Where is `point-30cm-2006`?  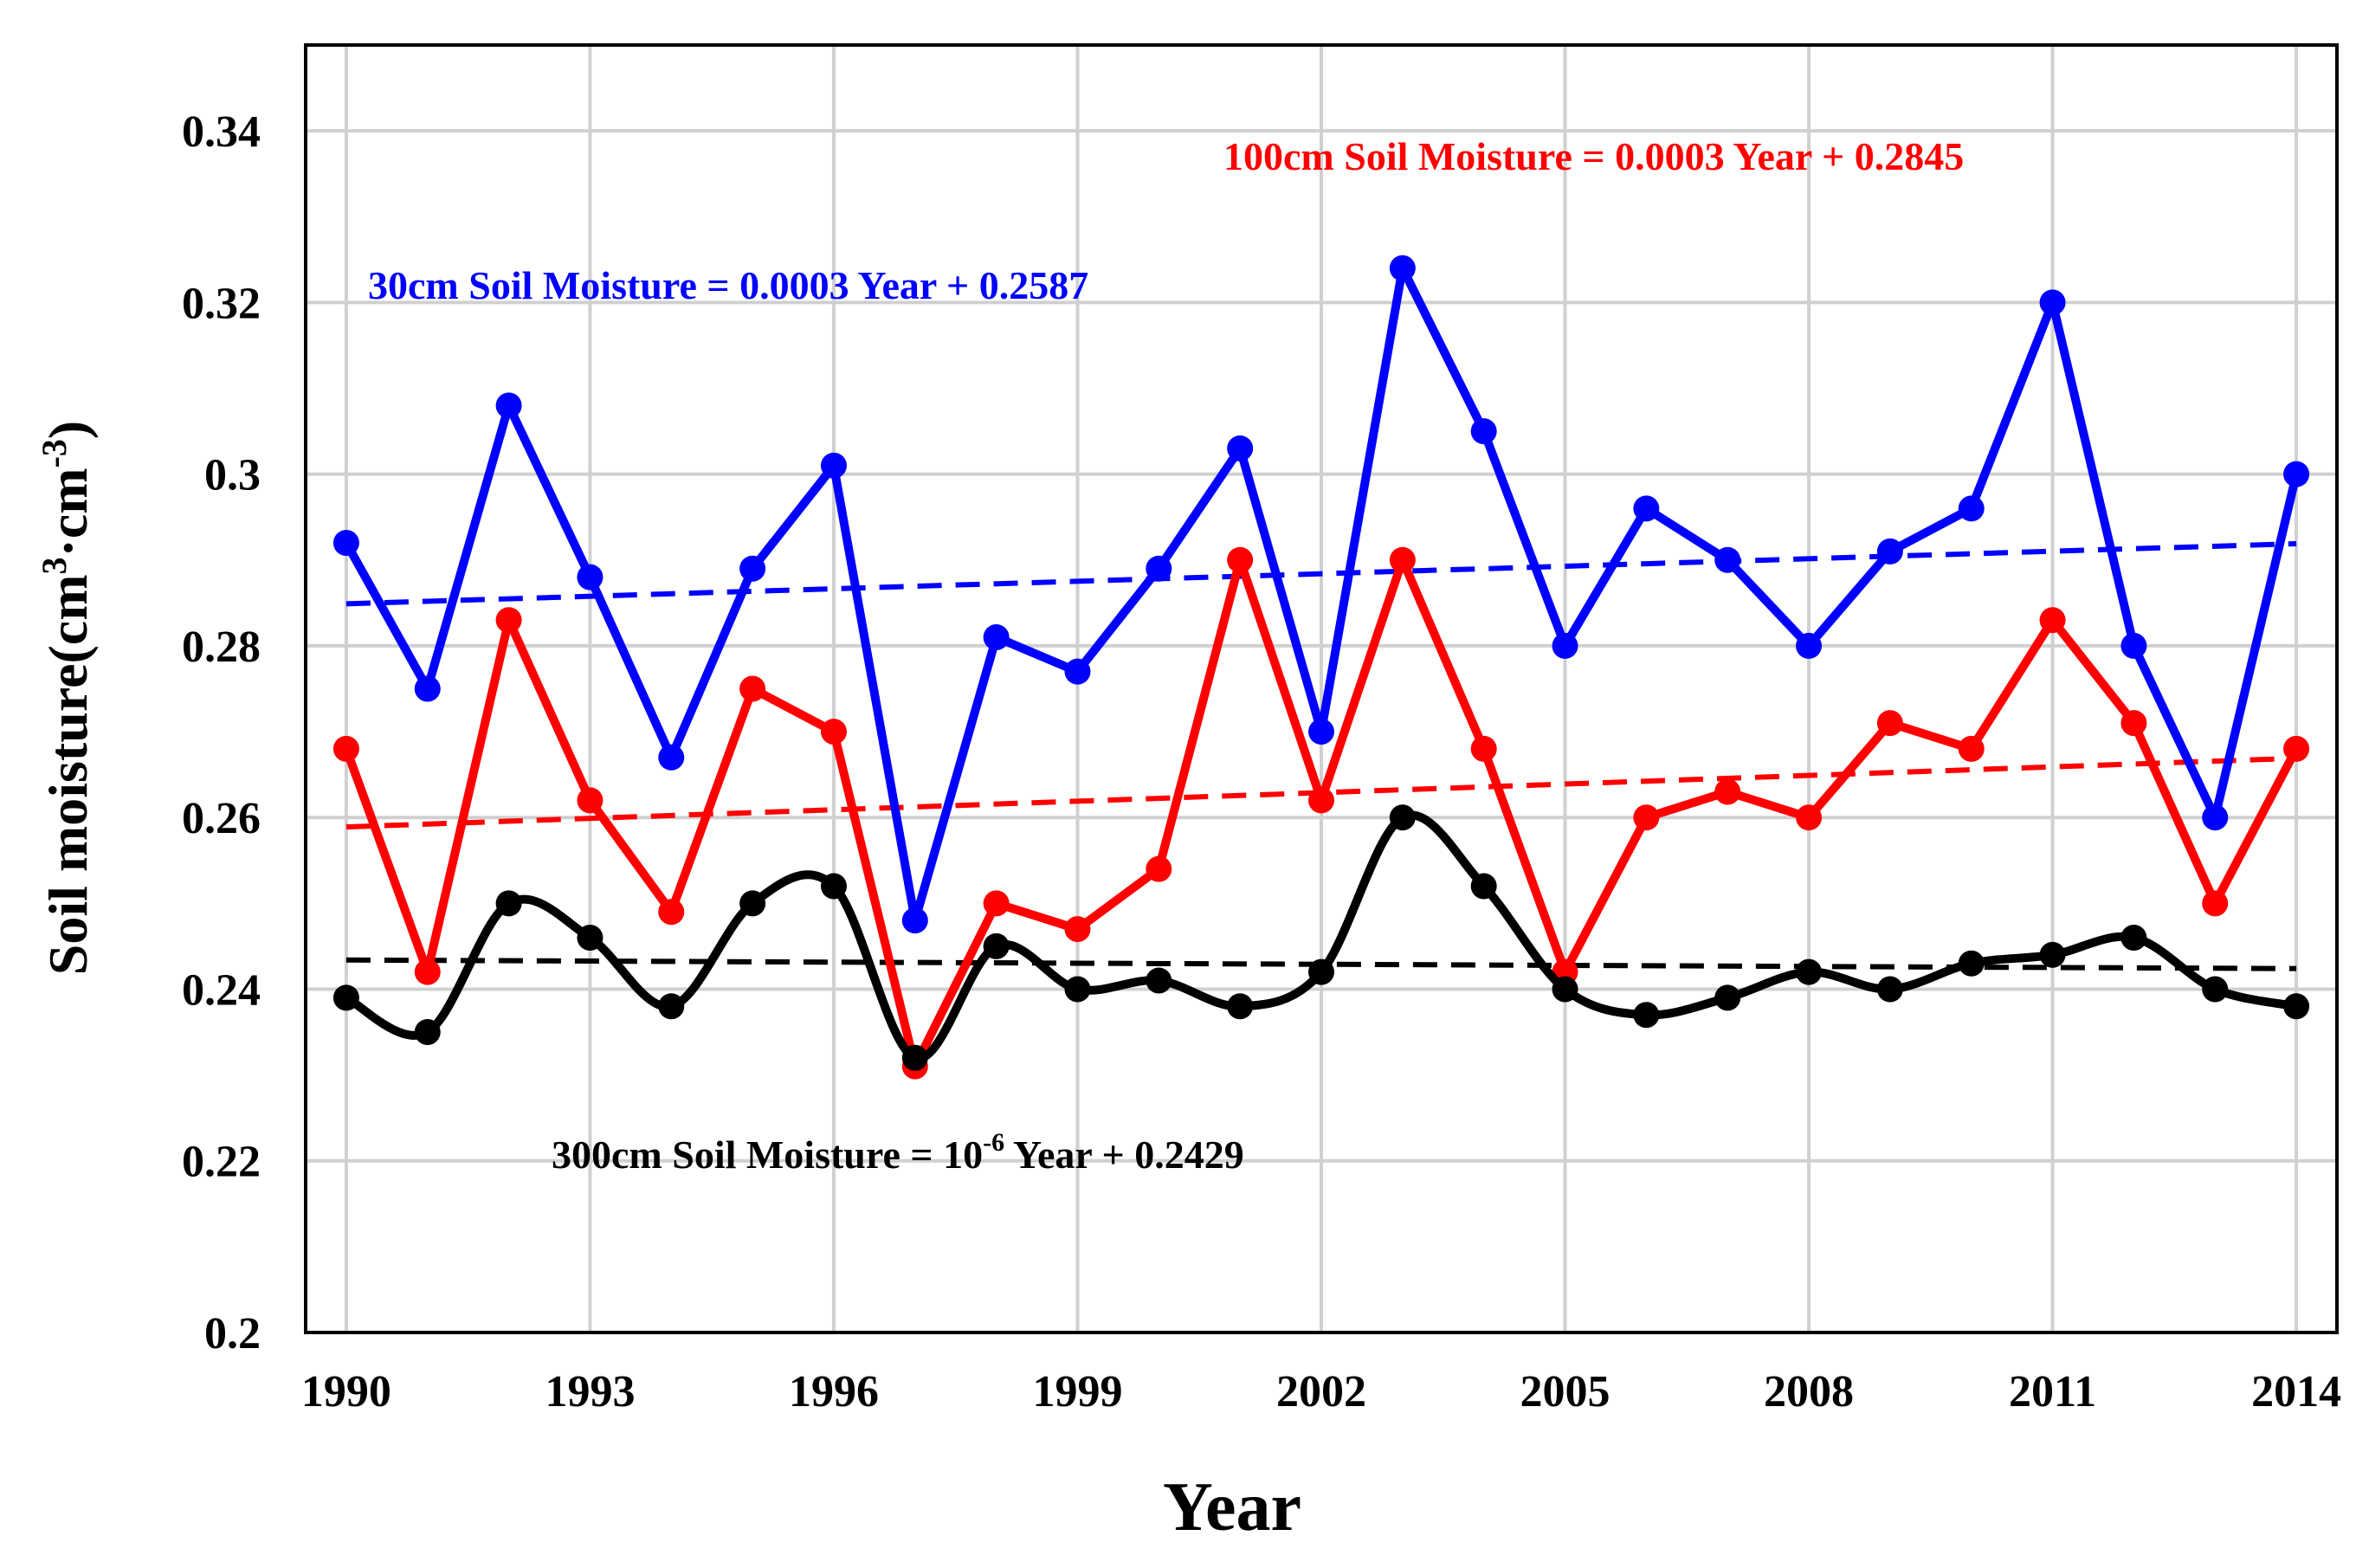 point-30cm-2006 is located at coordinates (1646, 509).